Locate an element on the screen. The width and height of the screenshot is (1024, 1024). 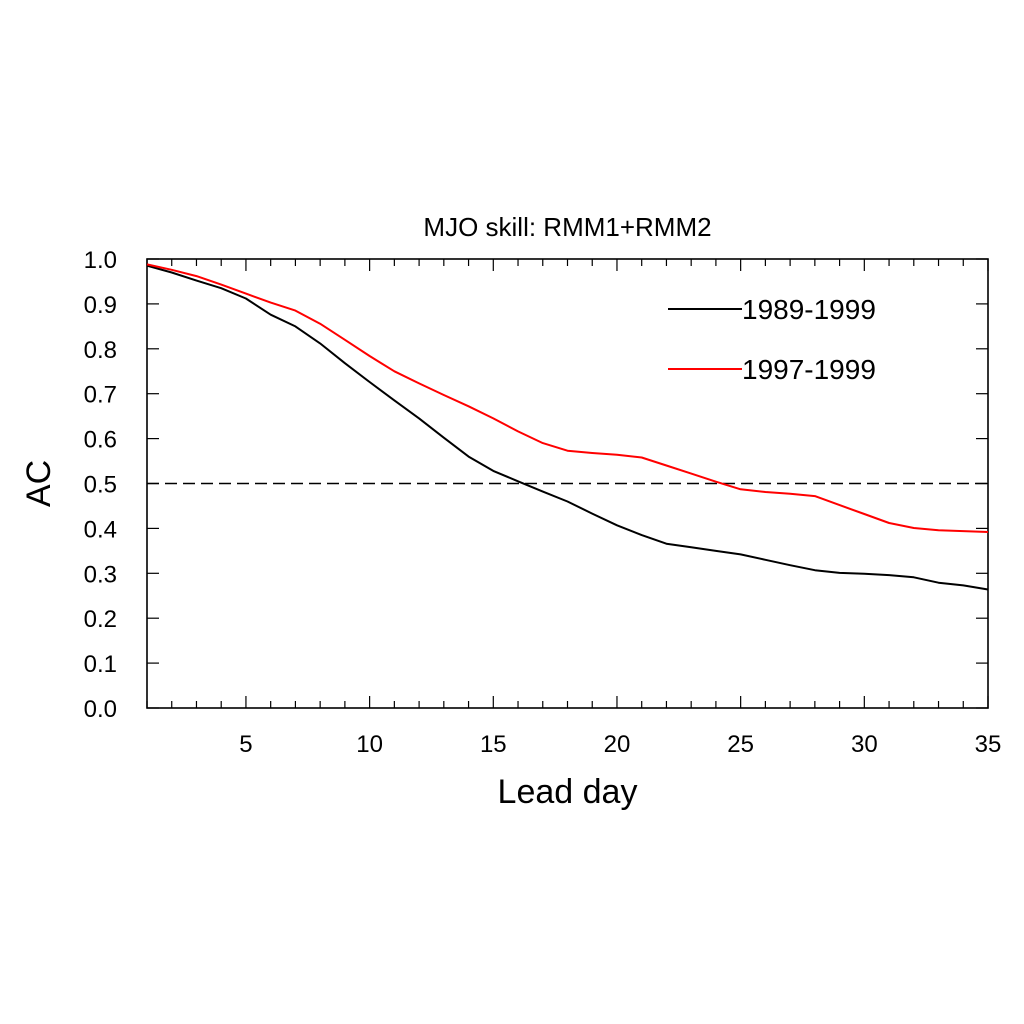
y-tick-label: 0.4 is located at coordinates (100, 529).